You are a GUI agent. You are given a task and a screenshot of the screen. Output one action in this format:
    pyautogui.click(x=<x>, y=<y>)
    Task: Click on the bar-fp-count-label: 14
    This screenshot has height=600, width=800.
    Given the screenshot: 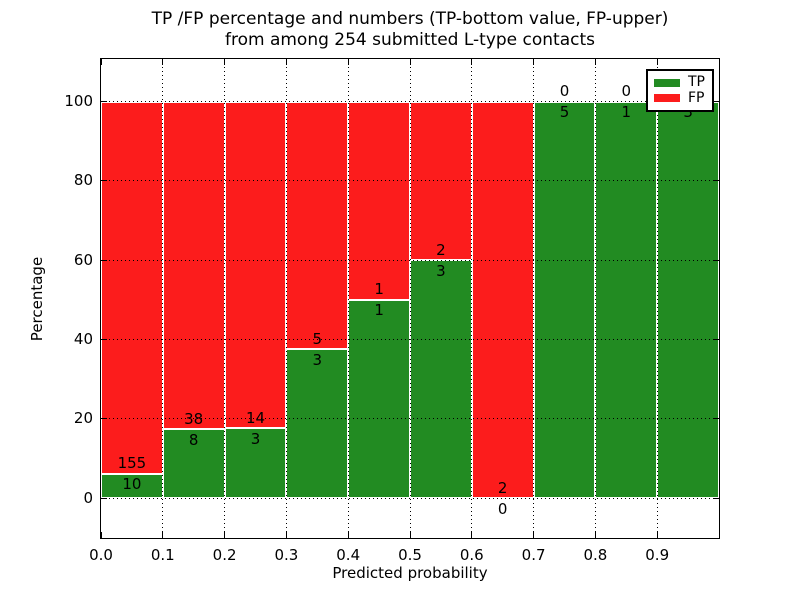 What is the action you would take?
    pyautogui.click(x=255, y=417)
    